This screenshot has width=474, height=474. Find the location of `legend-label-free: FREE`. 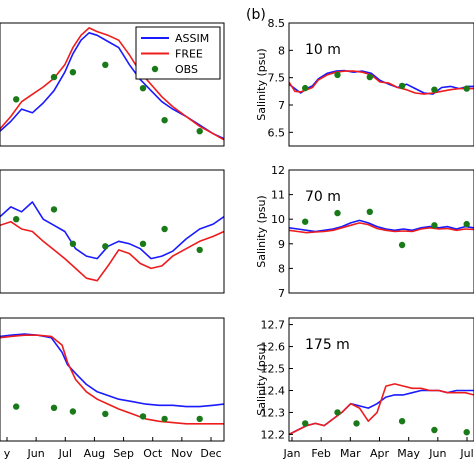

legend-label-free: FREE is located at coordinates (189, 54).